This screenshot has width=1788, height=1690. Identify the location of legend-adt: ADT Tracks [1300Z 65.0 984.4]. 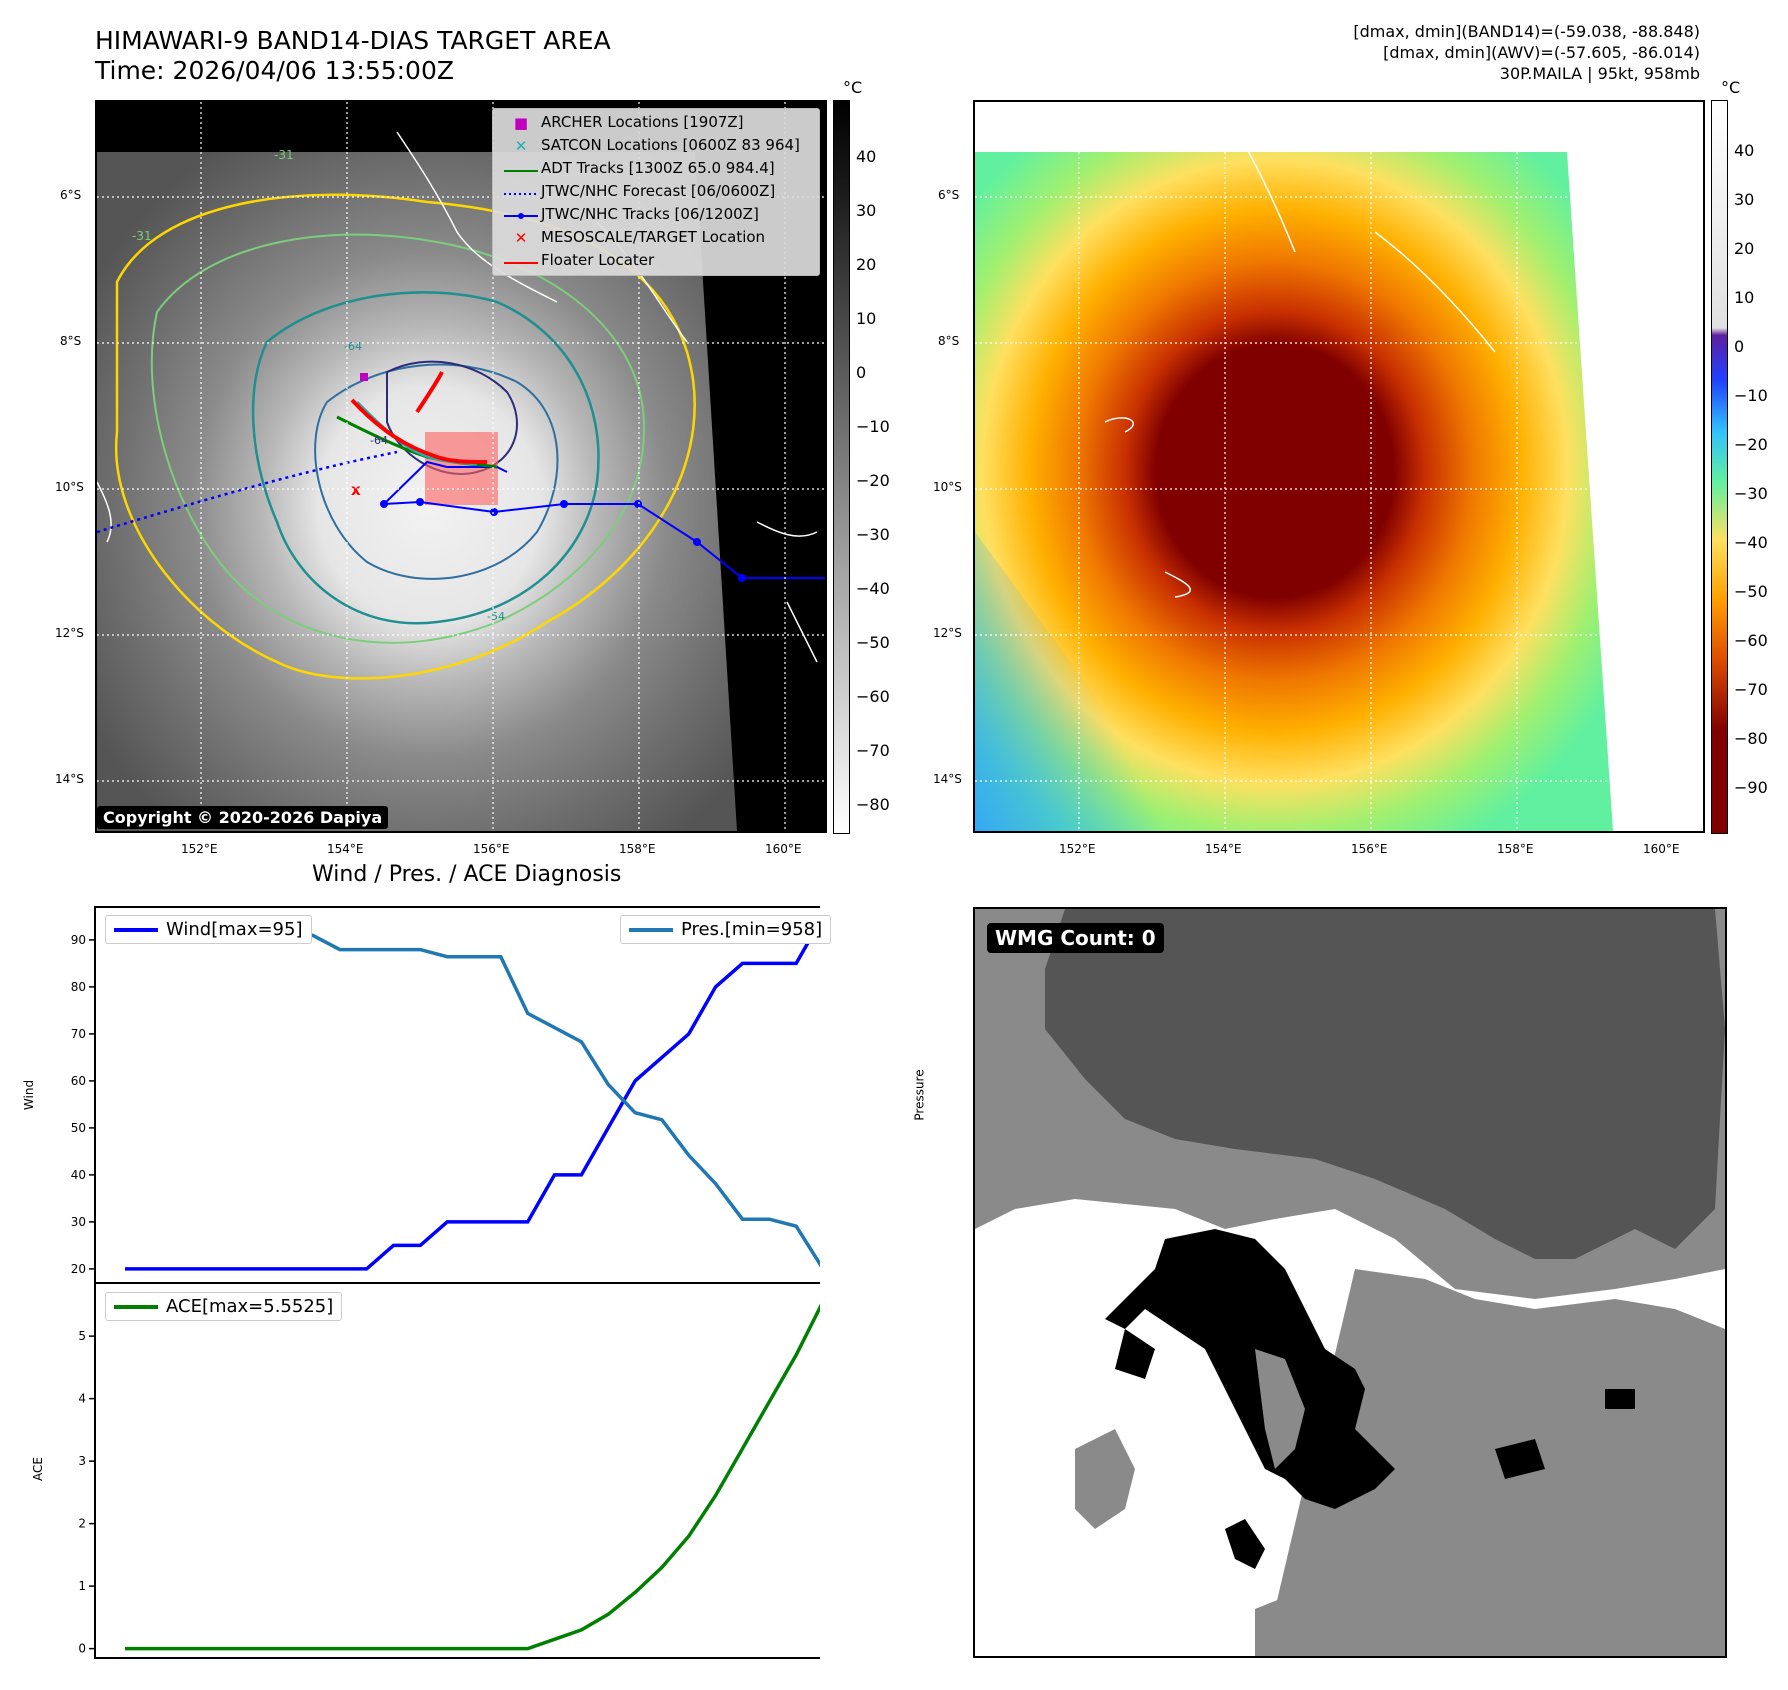
(639, 168).